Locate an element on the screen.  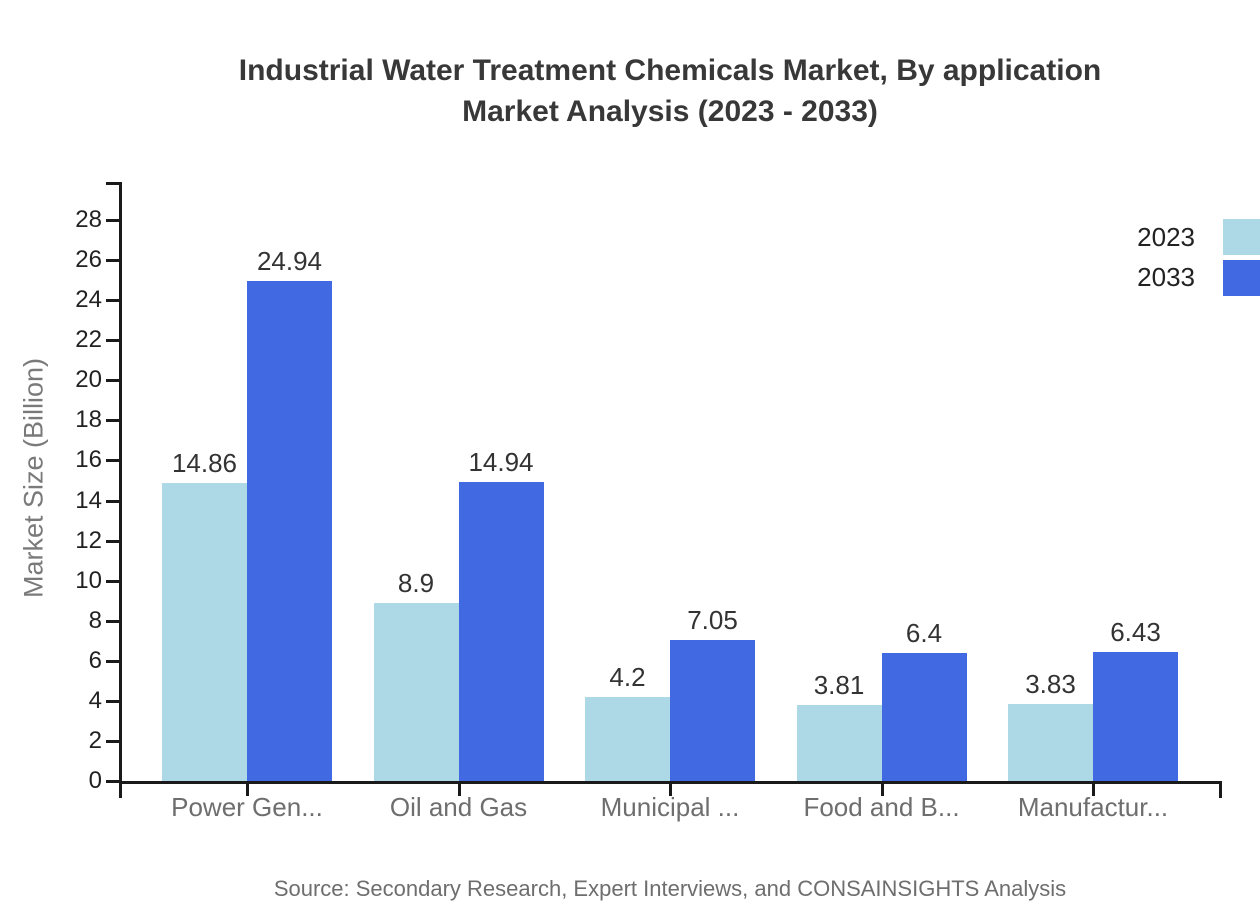
y-tick-label: 10 is located at coordinates (88, 580).